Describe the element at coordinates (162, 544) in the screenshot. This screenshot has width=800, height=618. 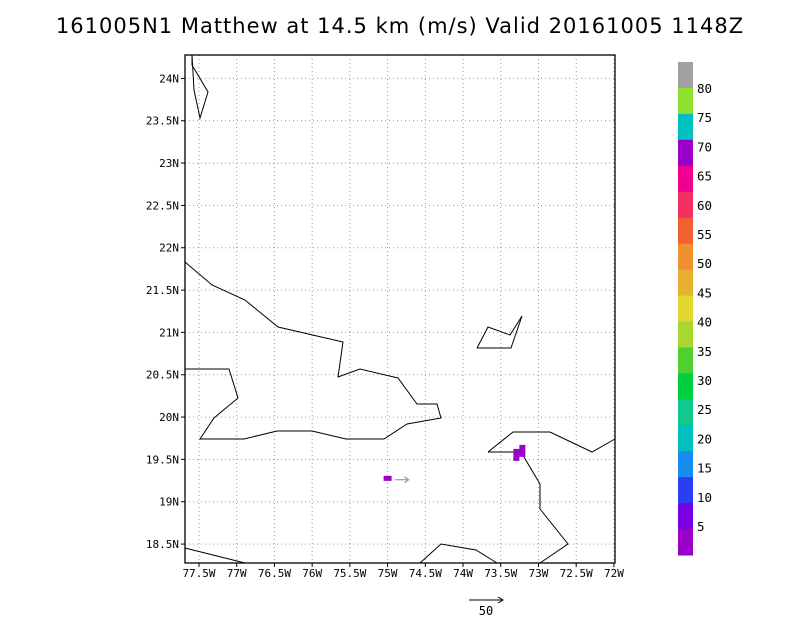
I see `lat-tick-label: 18.5N` at that location.